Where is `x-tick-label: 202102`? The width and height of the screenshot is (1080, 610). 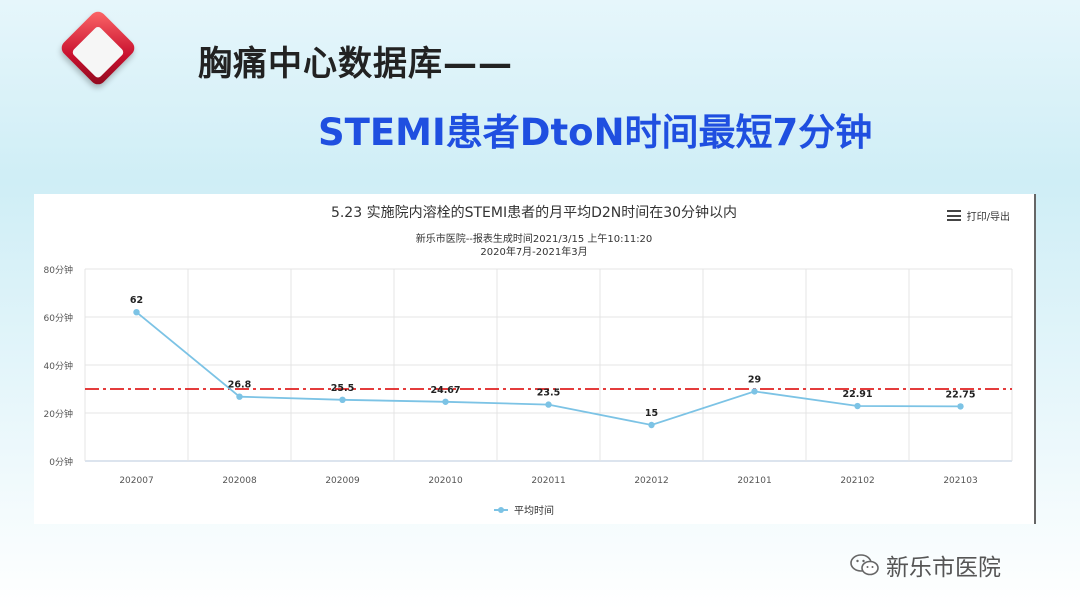 x-tick-label: 202102 is located at coordinates (857, 481).